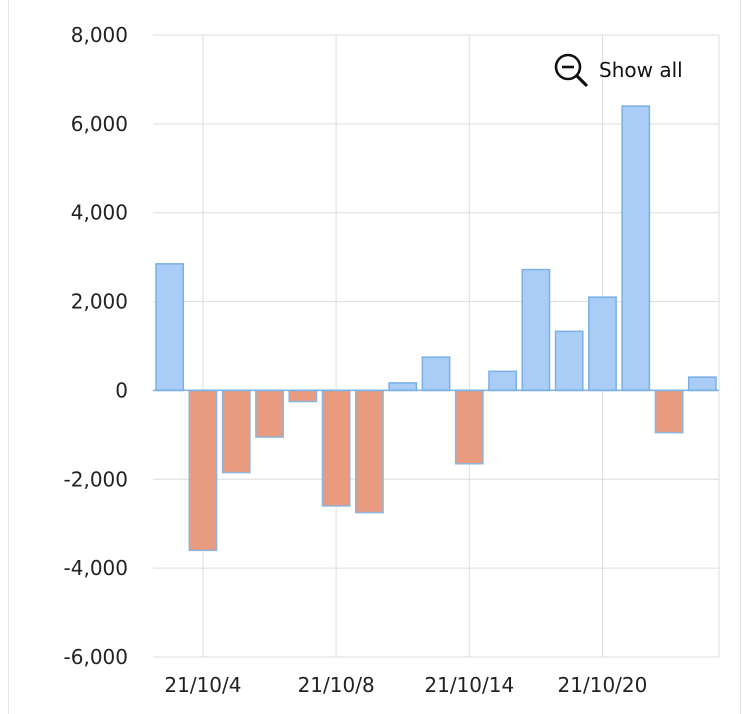  Describe the element at coordinates (96, 568) in the screenshot. I see `y-tick-label: -4,000` at that location.